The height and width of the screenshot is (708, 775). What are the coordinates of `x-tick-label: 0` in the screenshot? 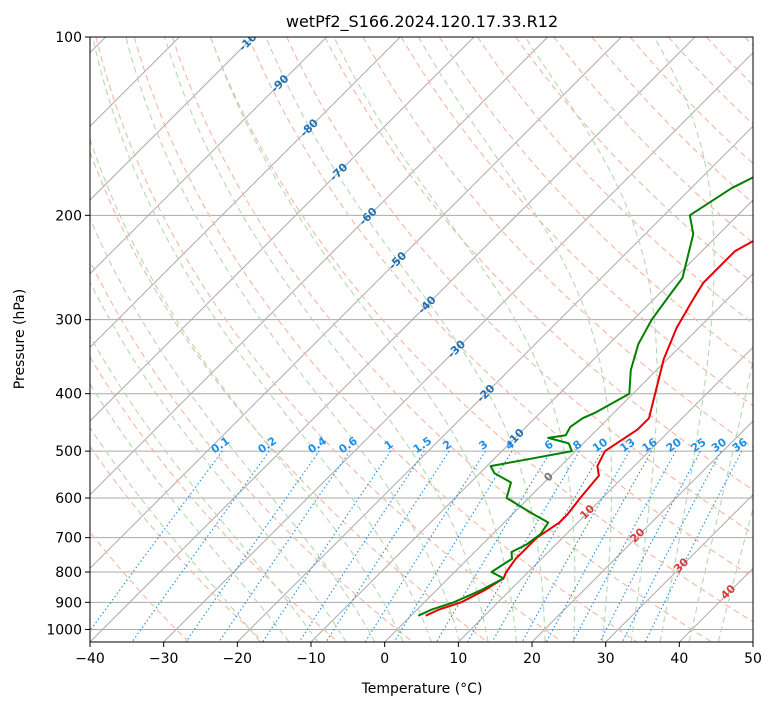 It's located at (384, 659).